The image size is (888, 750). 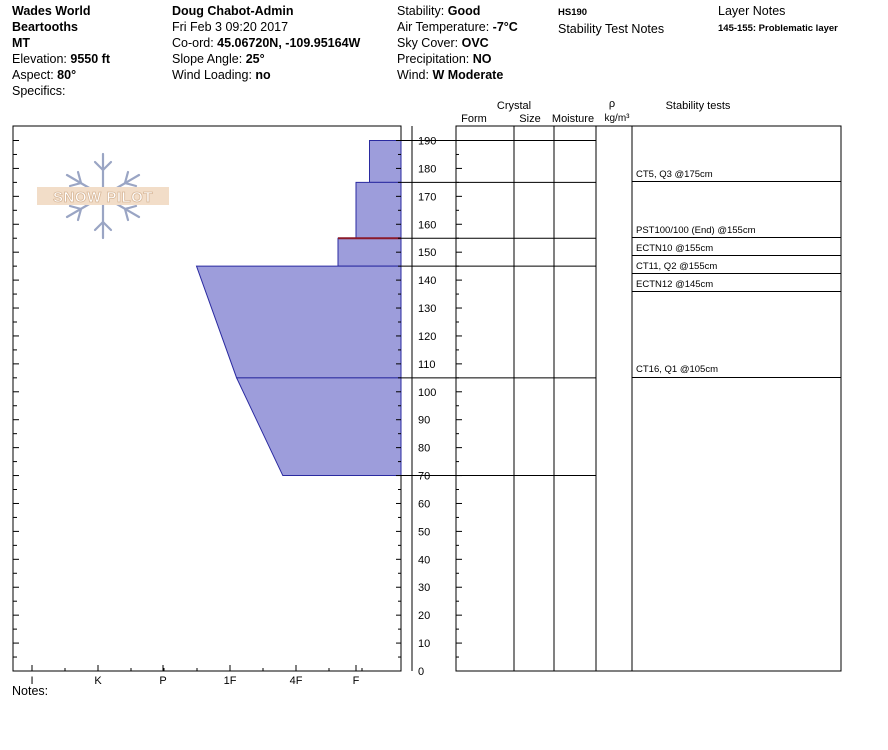 What do you see at coordinates (677, 369) in the screenshot?
I see `stability-test-entry: CT16, Q1 @105cm` at bounding box center [677, 369].